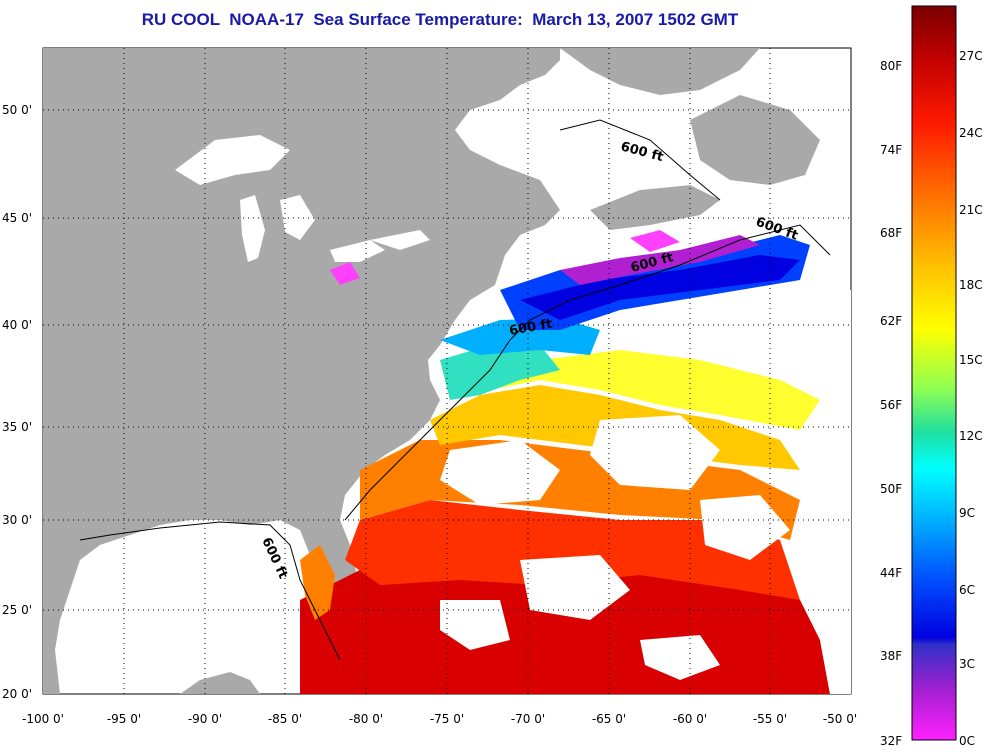 The height and width of the screenshot is (754, 984). Describe the element at coordinates (17, 427) in the screenshot. I see `lat-tick: 35 0'` at that location.